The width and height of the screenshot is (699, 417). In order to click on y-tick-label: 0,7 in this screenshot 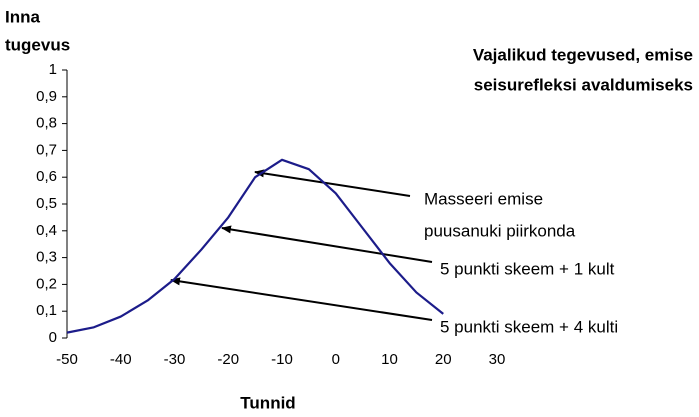, I will do `click(46, 149)`.